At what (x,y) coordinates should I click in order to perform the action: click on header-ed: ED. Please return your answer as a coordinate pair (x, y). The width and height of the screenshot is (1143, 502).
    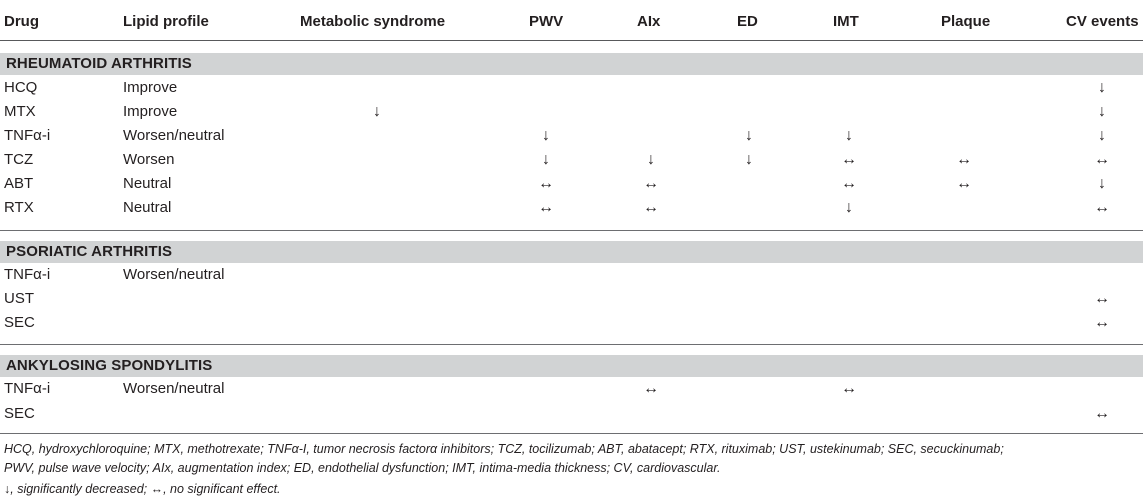
    Looking at the image, I should click on (747, 21).